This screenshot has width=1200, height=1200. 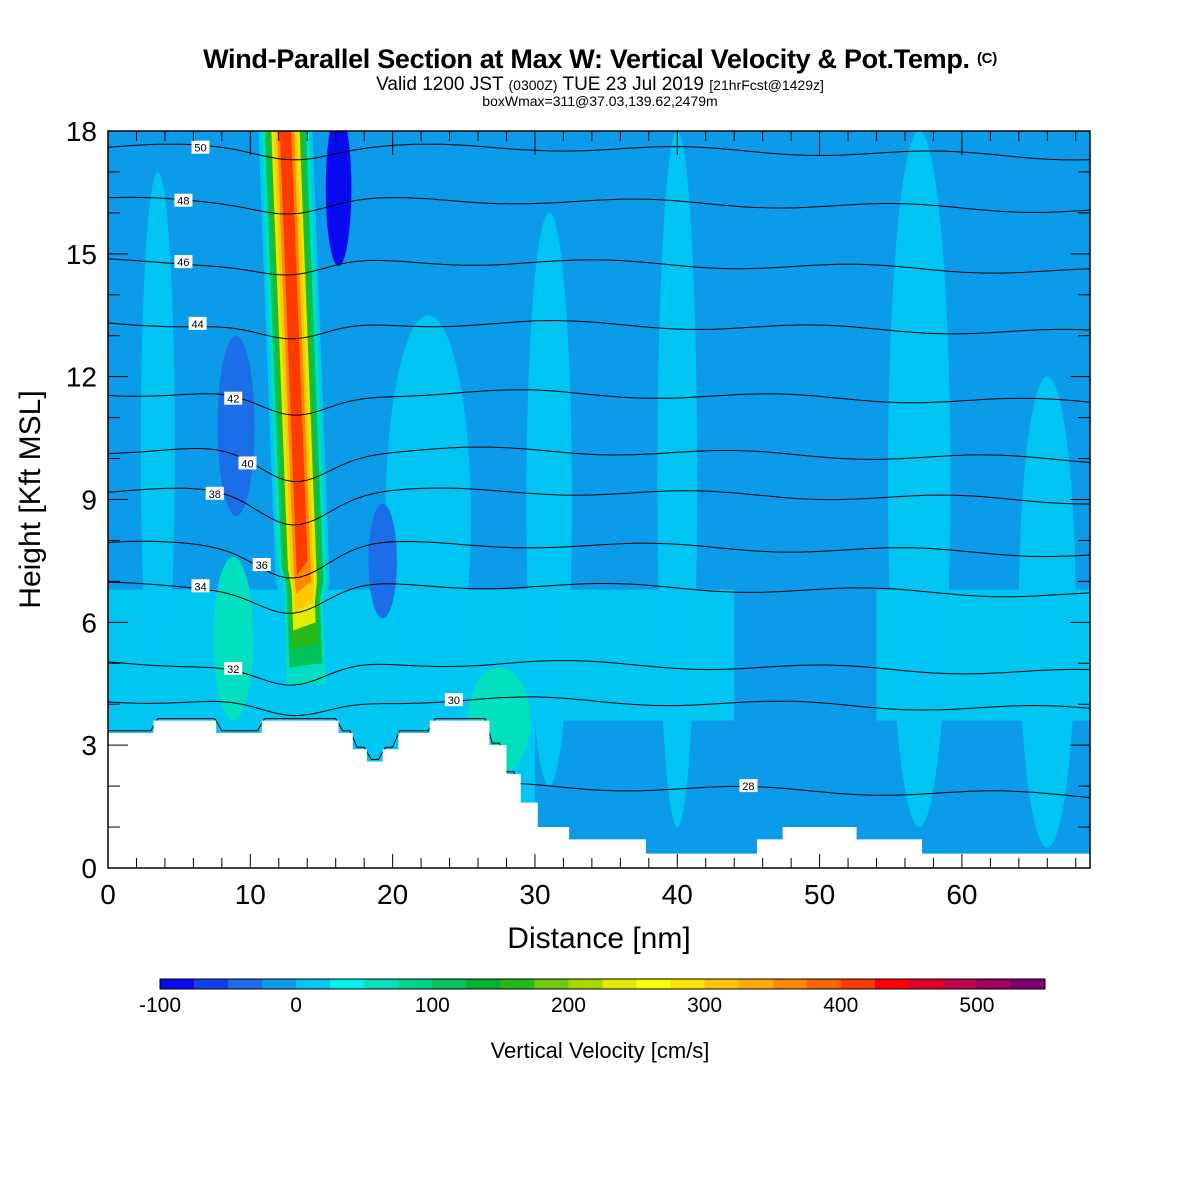 I want to click on downdraft-upper, so click(x=338, y=199).